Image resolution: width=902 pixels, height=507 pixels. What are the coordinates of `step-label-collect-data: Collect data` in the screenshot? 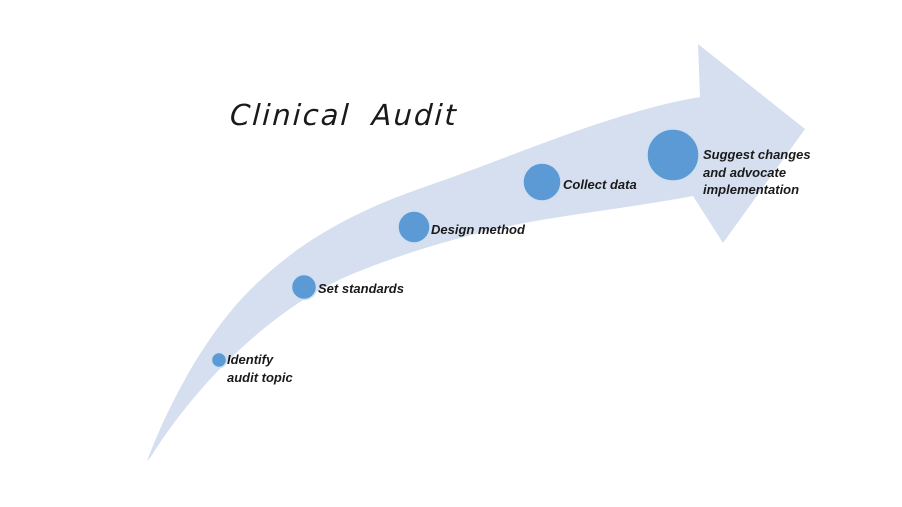 It's located at (600, 184).